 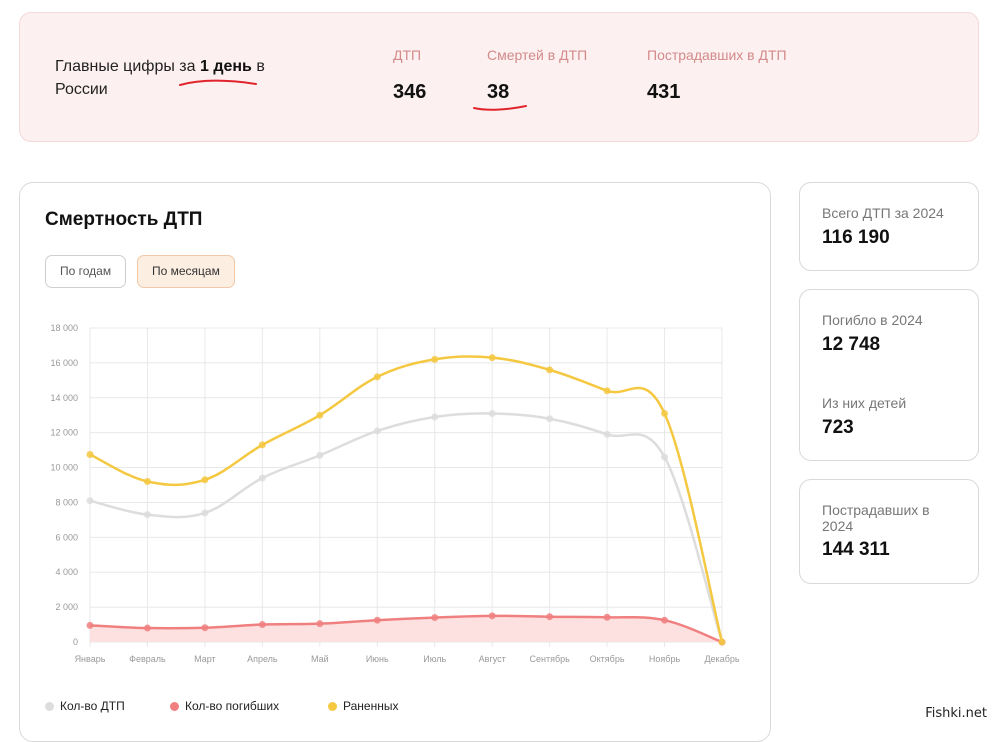 I want to click on x-tick-label: Июнь, so click(x=377, y=659).